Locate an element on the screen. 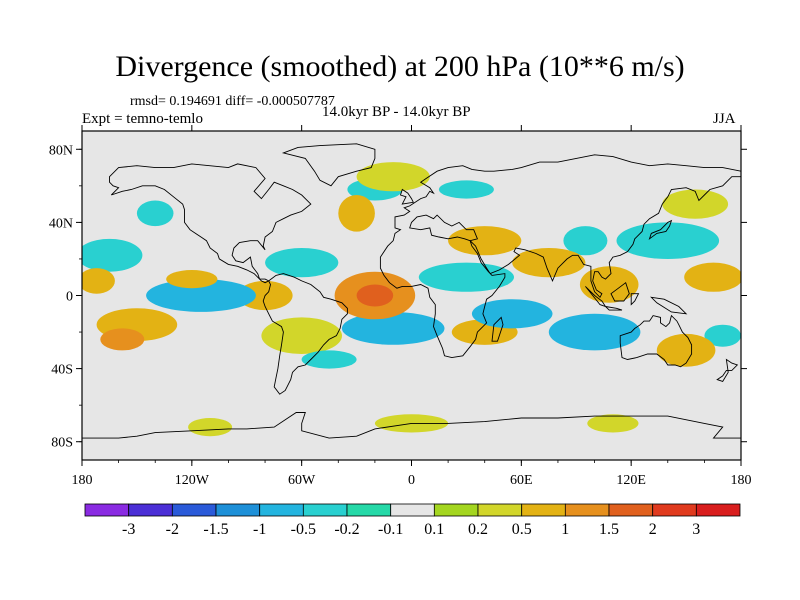 The width and height of the screenshot is (800, 600). rmsd-diff-stats: rmsd= 0.194691 diff= -0.000507787 is located at coordinates (232, 101).